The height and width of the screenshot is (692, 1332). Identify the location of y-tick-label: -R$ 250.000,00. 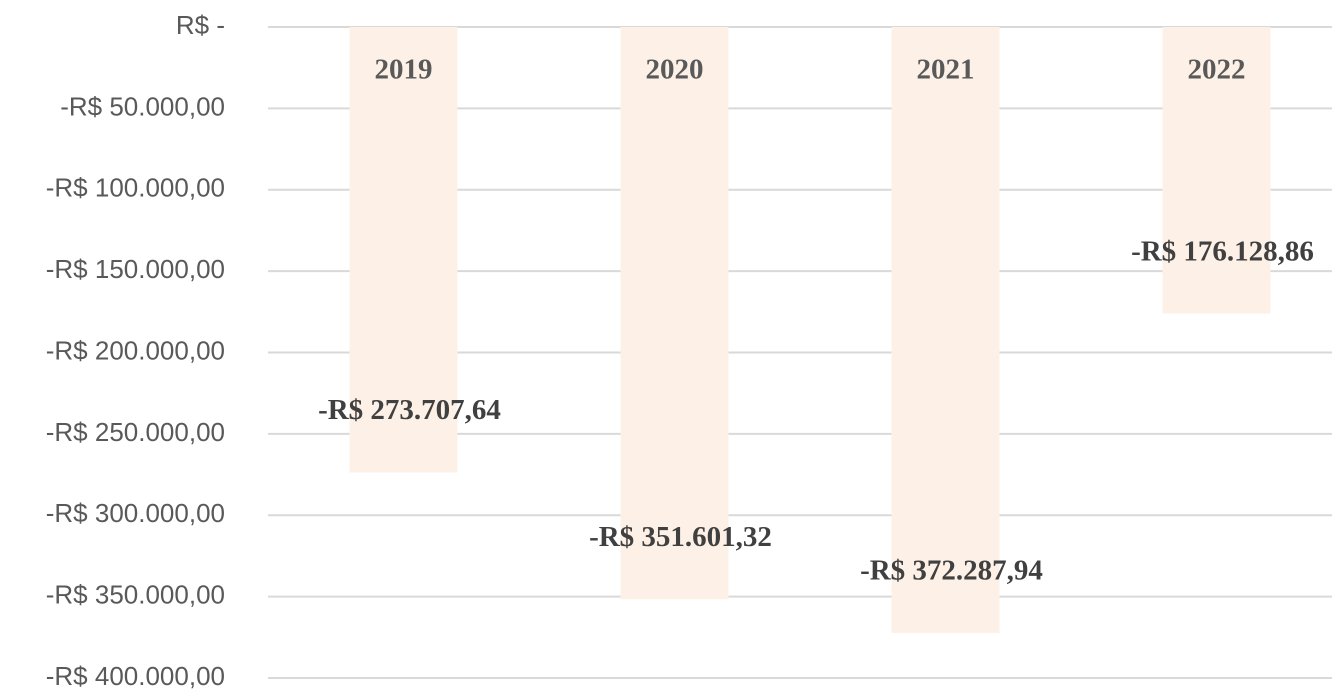
(135, 432).